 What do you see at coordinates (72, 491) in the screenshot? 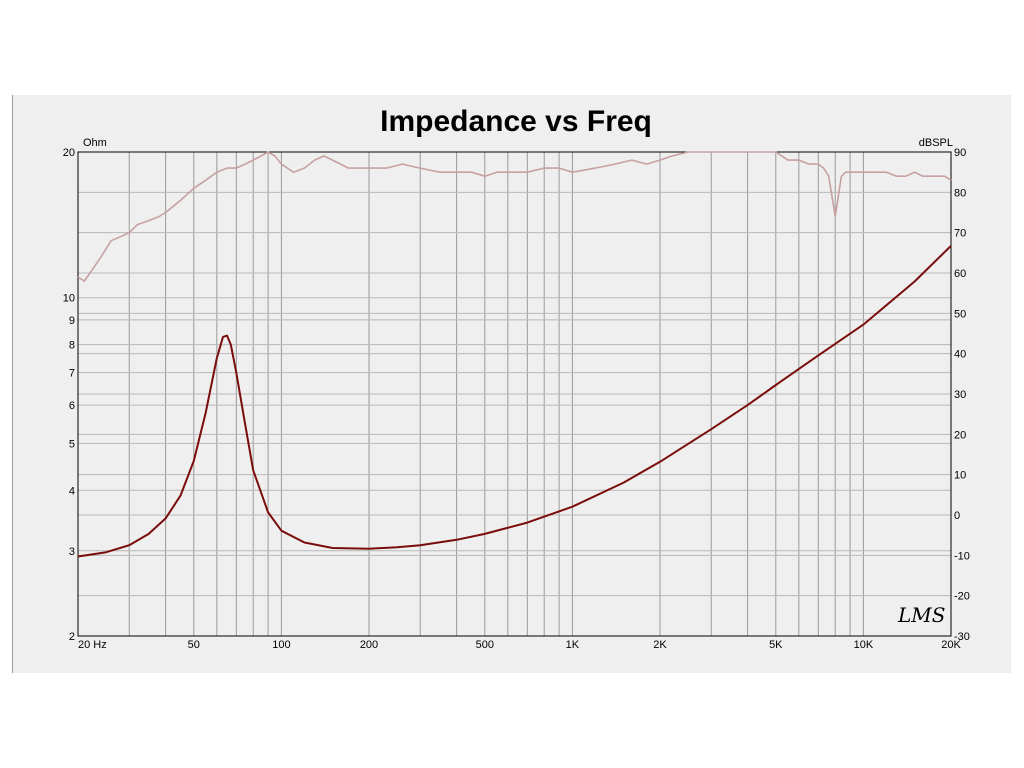
I see `y-left-tick-label: 4` at bounding box center [72, 491].